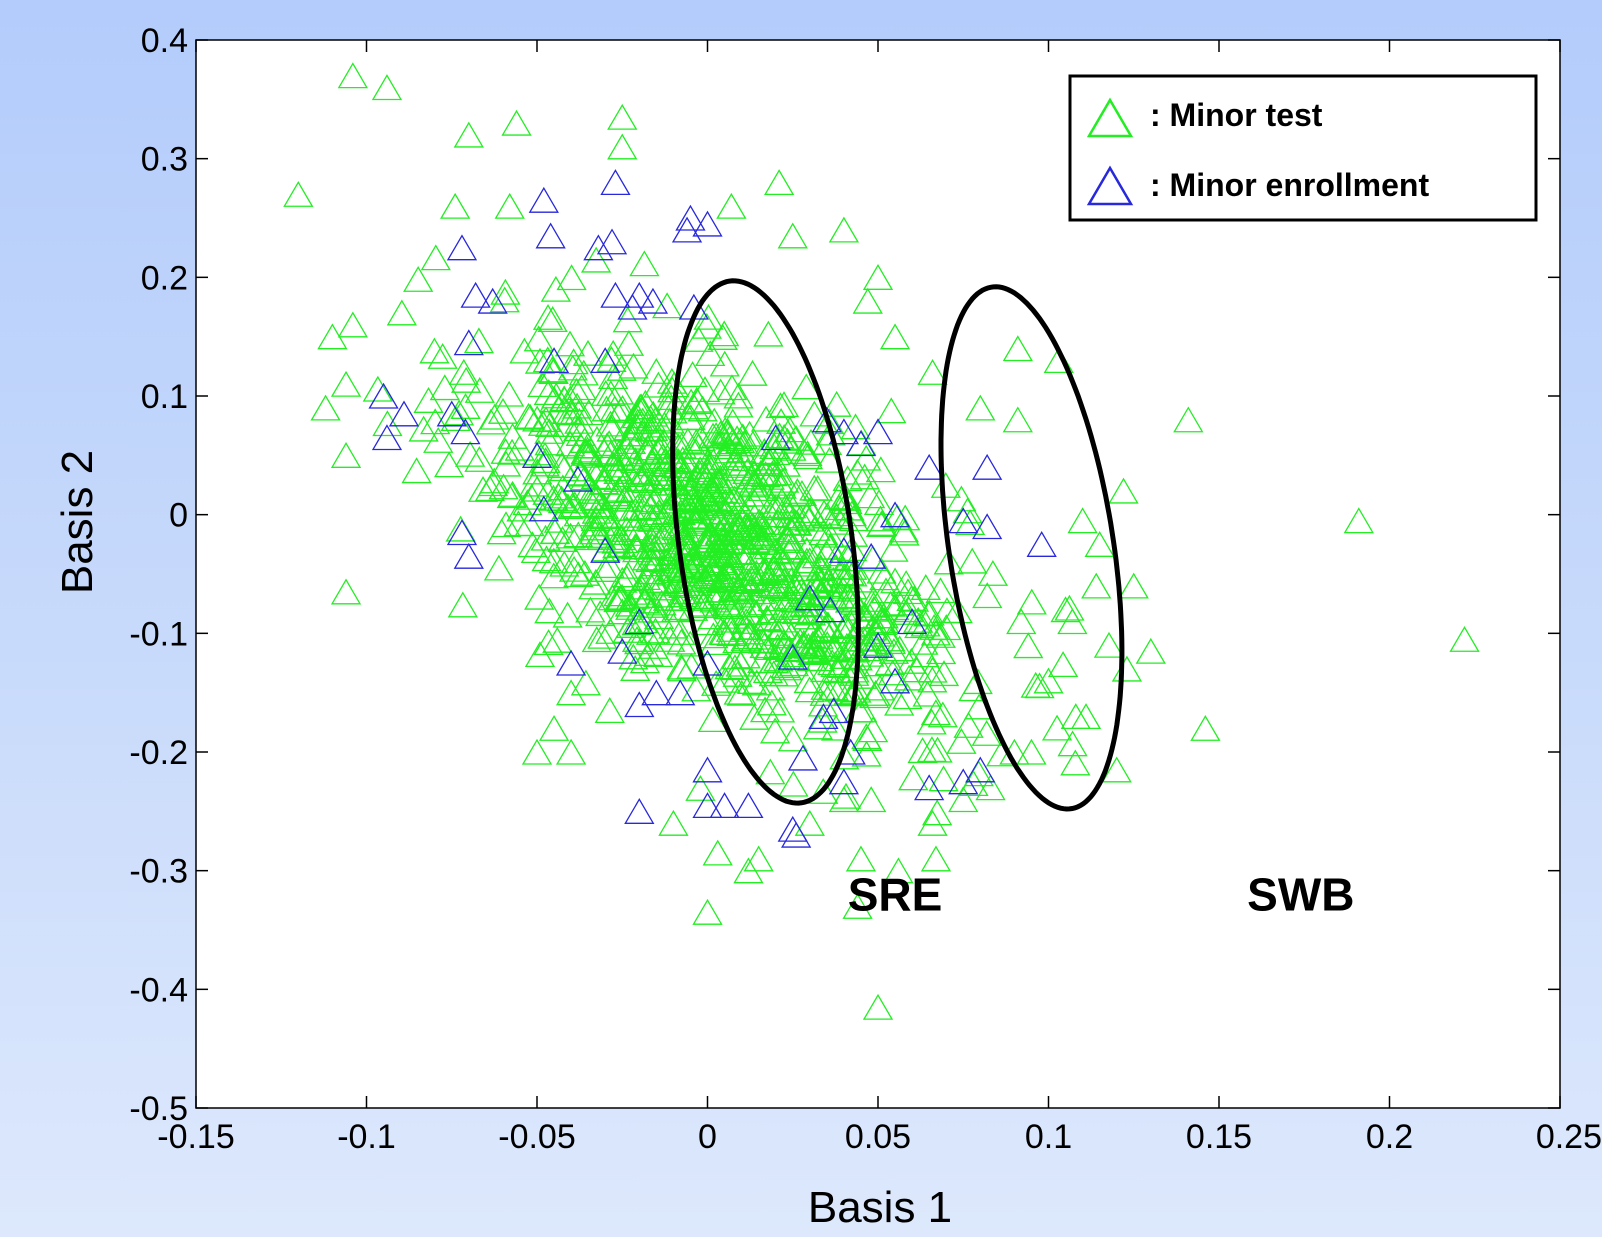 This screenshot has height=1237, width=1602. What do you see at coordinates (158, 753) in the screenshot?
I see `y-tick-label: -0.2` at bounding box center [158, 753].